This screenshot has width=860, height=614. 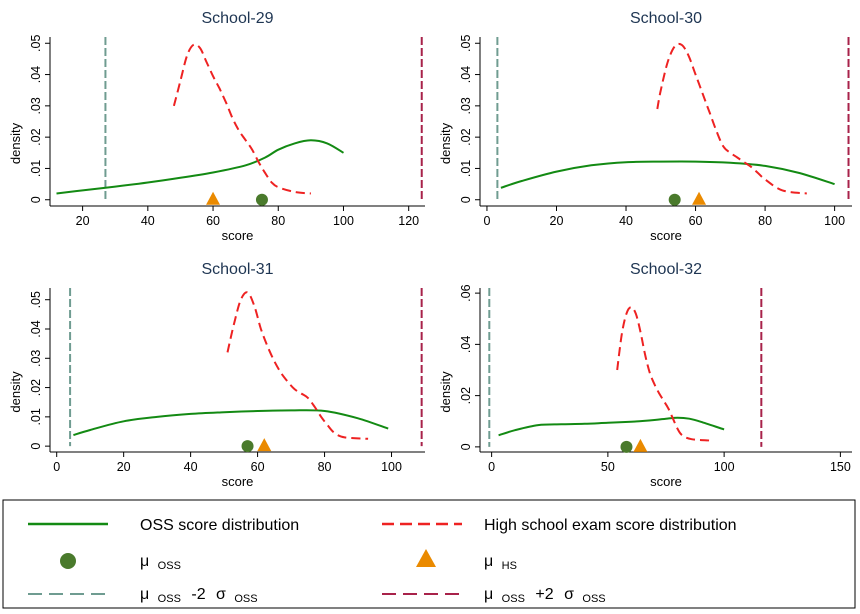 I want to click on legend-mu-oss-label: μ OSS, so click(x=160, y=562).